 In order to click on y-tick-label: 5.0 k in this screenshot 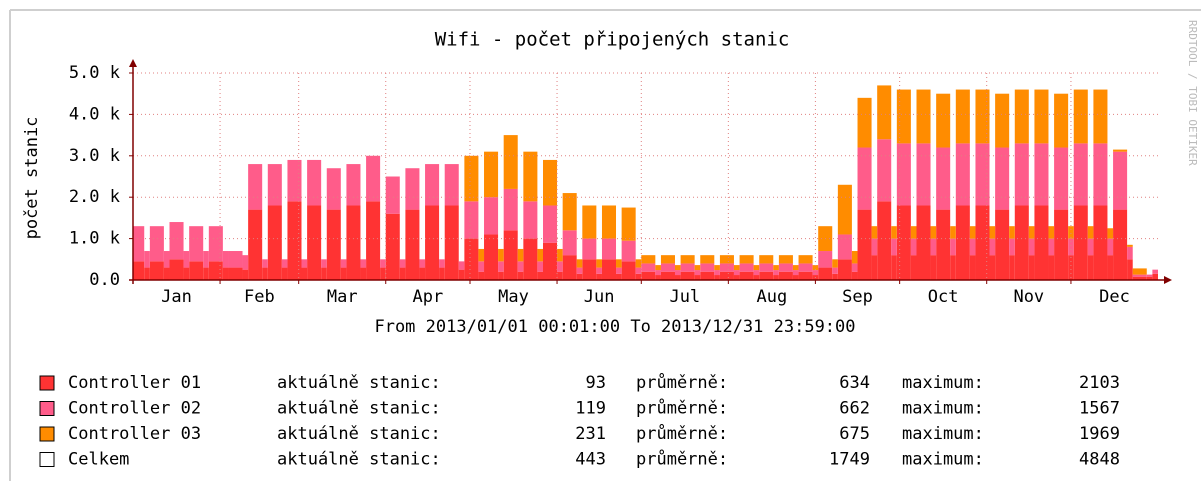, I will do `click(94, 73)`.